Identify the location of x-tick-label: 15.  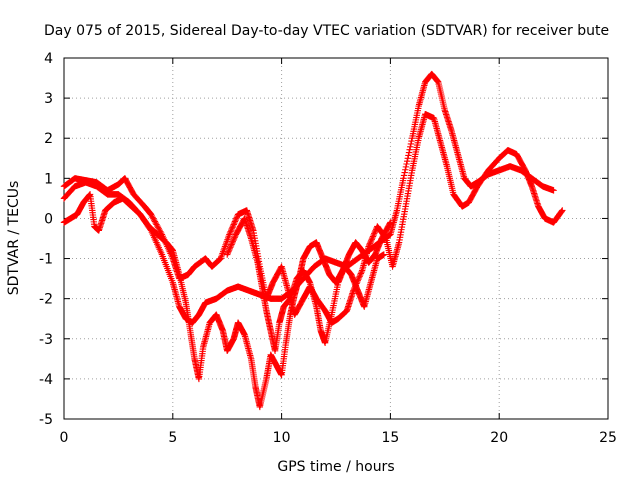
(390, 438).